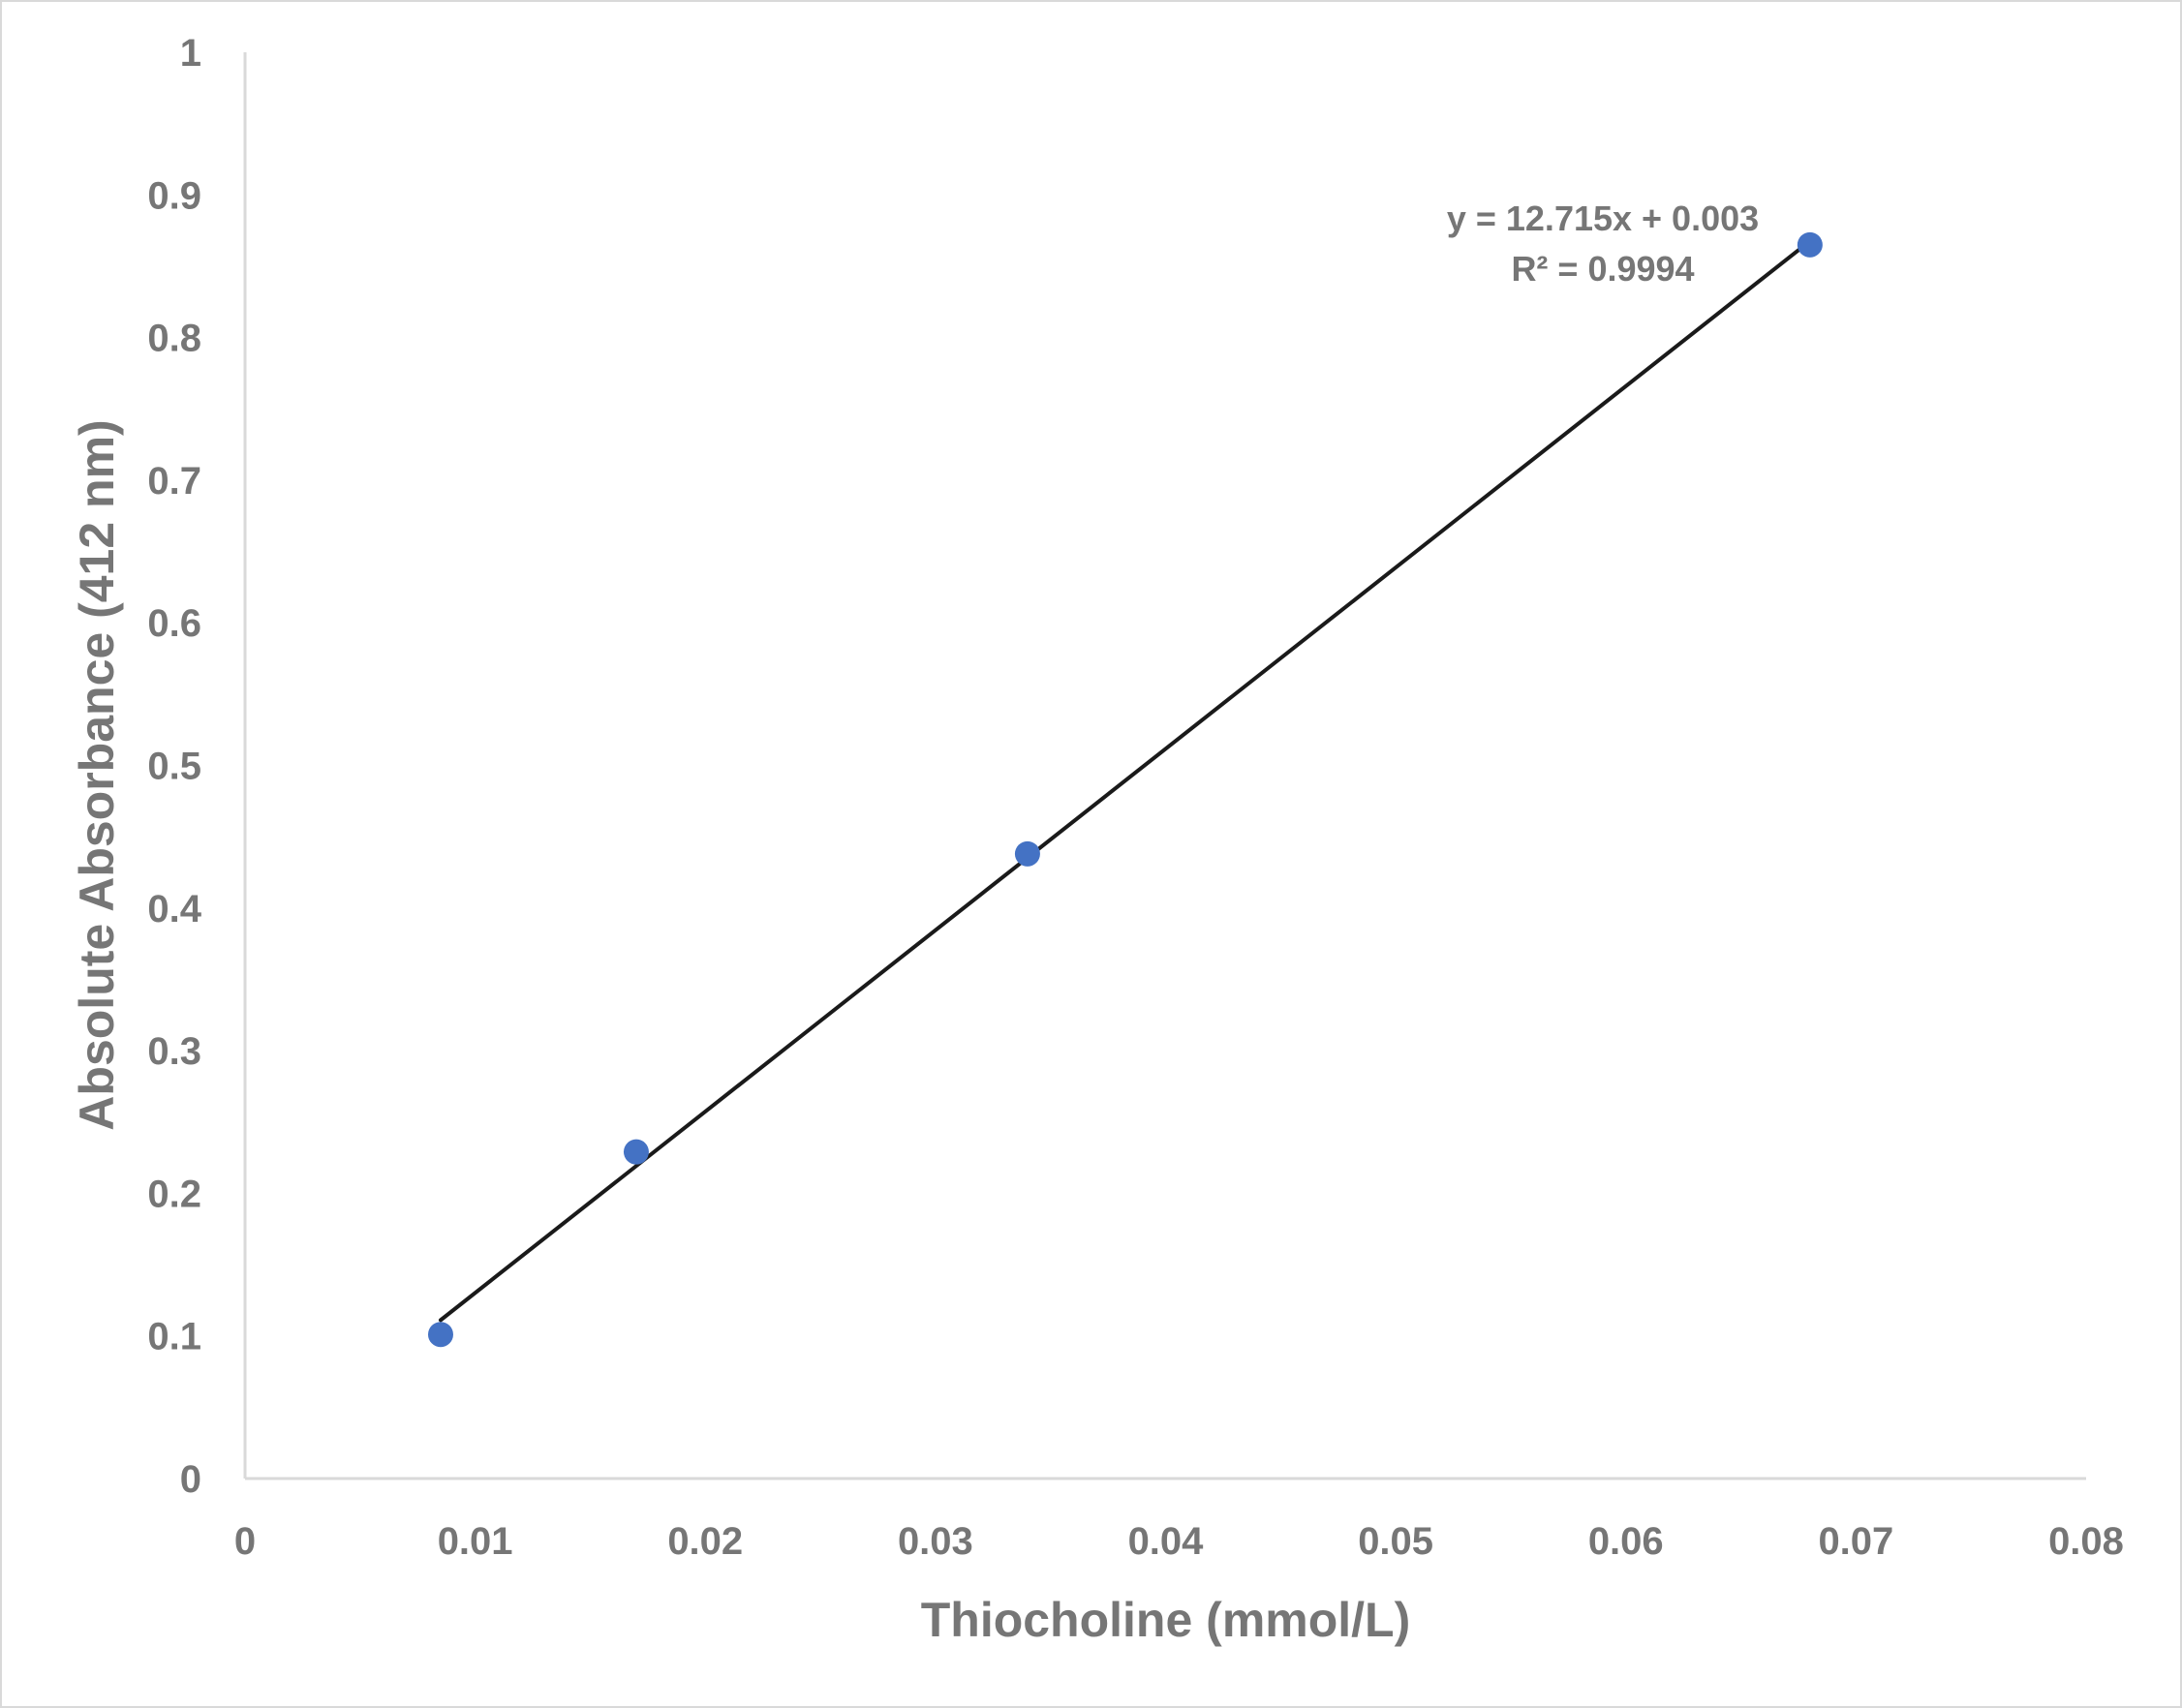  Describe the element at coordinates (174, 339) in the screenshot. I see `y-tick-label: 0.8` at that location.